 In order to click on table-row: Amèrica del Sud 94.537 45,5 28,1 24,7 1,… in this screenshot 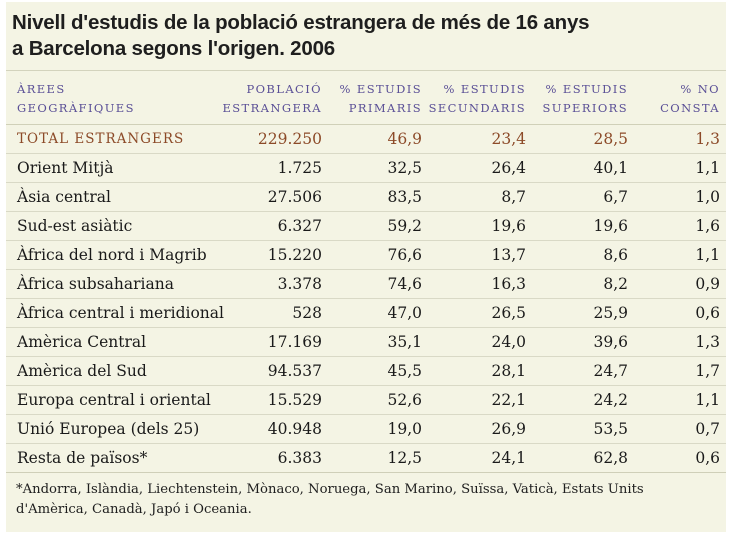, I will do `click(366, 371)`.